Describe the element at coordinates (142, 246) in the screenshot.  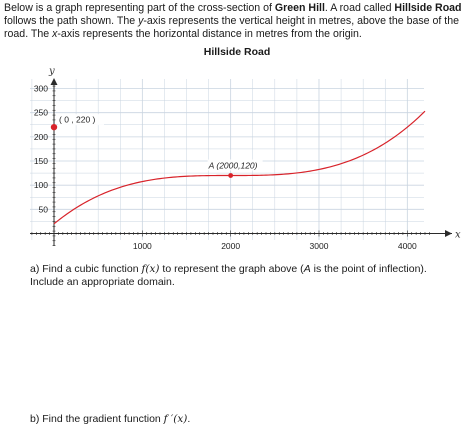
I see `x-tick-label: 1000` at that location.